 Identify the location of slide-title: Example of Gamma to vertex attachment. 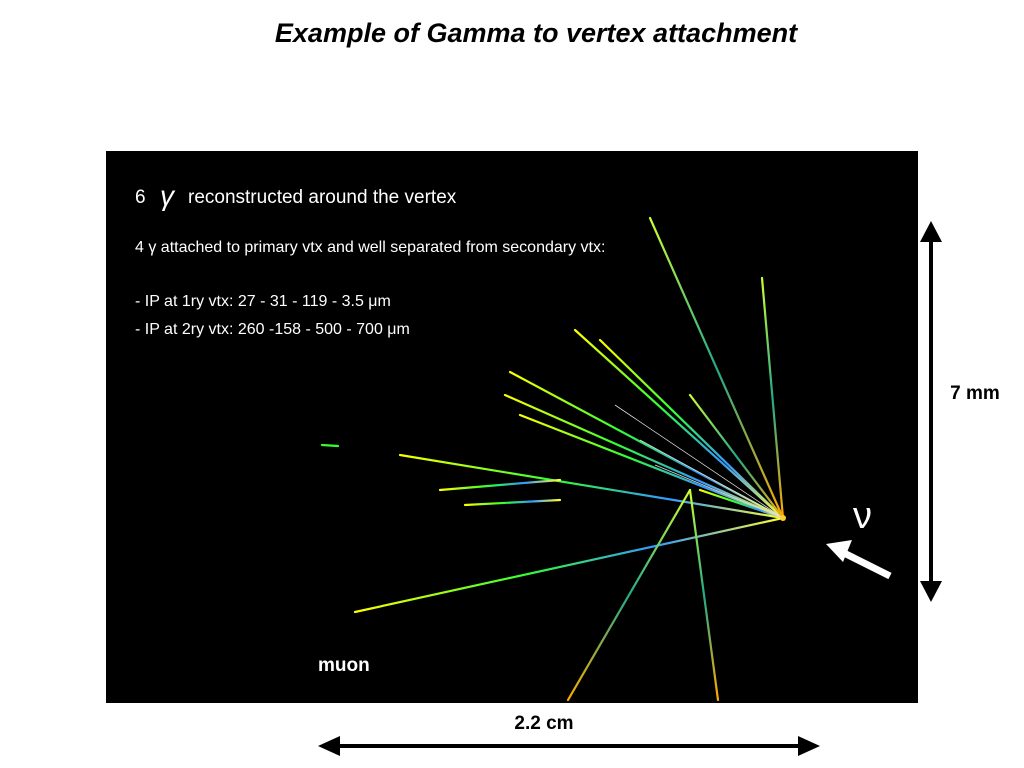
(536, 33).